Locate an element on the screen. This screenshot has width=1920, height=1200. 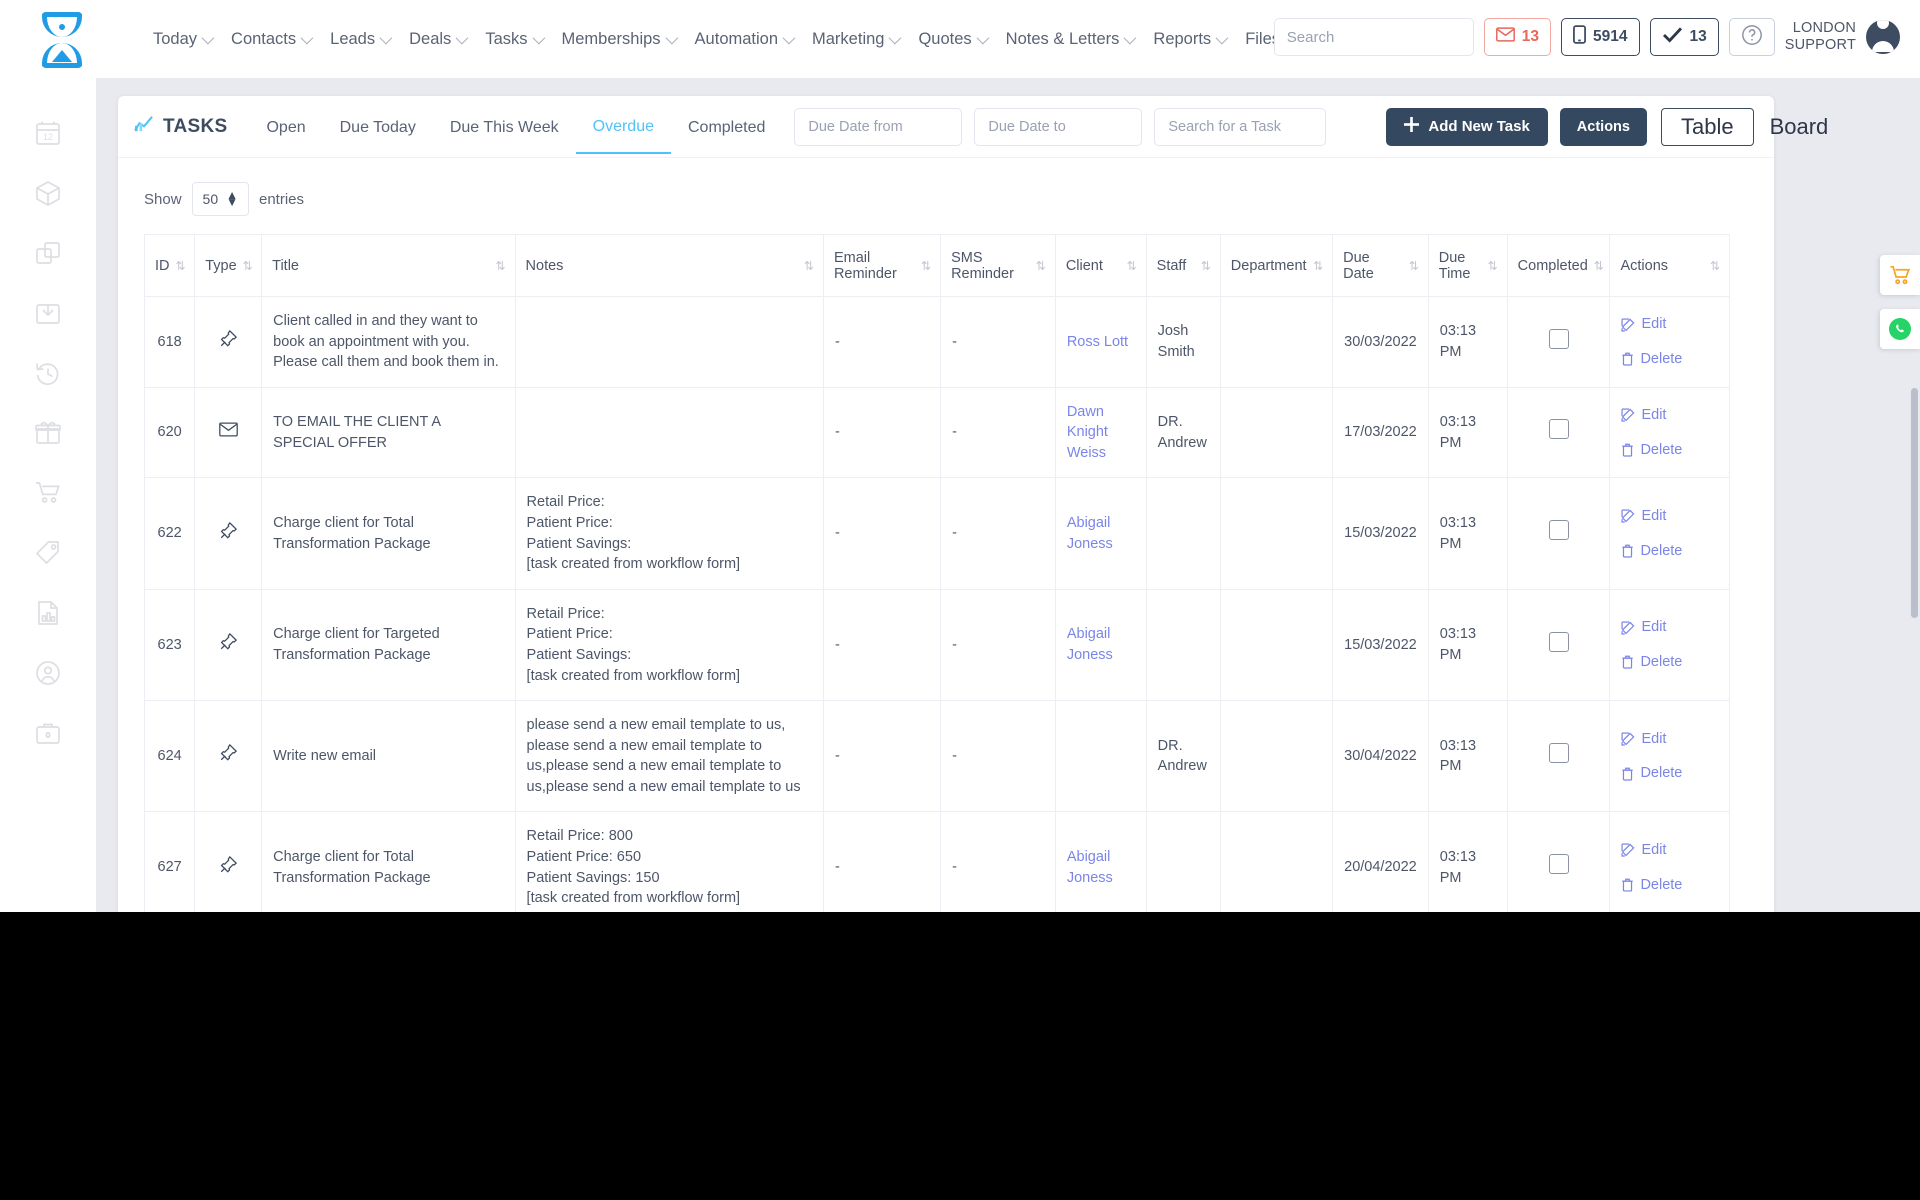
add-new-task-button: Add New Task is located at coordinates (1467, 126).